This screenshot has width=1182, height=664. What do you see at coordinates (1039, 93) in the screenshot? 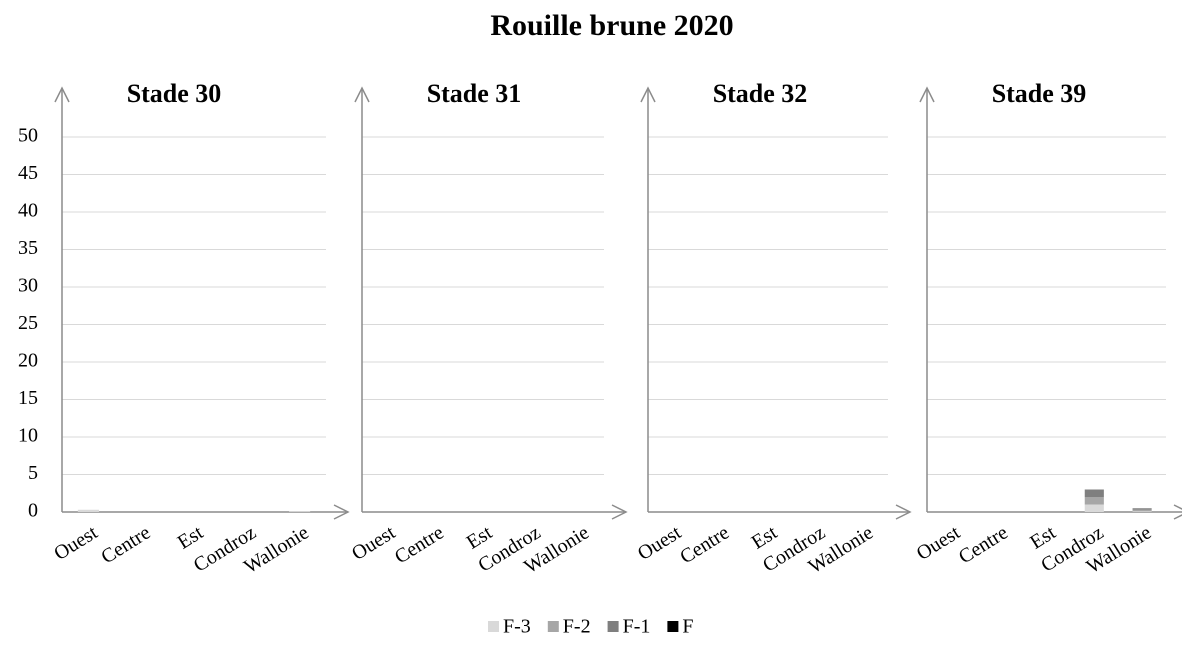
I see `panel-title: Stade 39` at bounding box center [1039, 93].